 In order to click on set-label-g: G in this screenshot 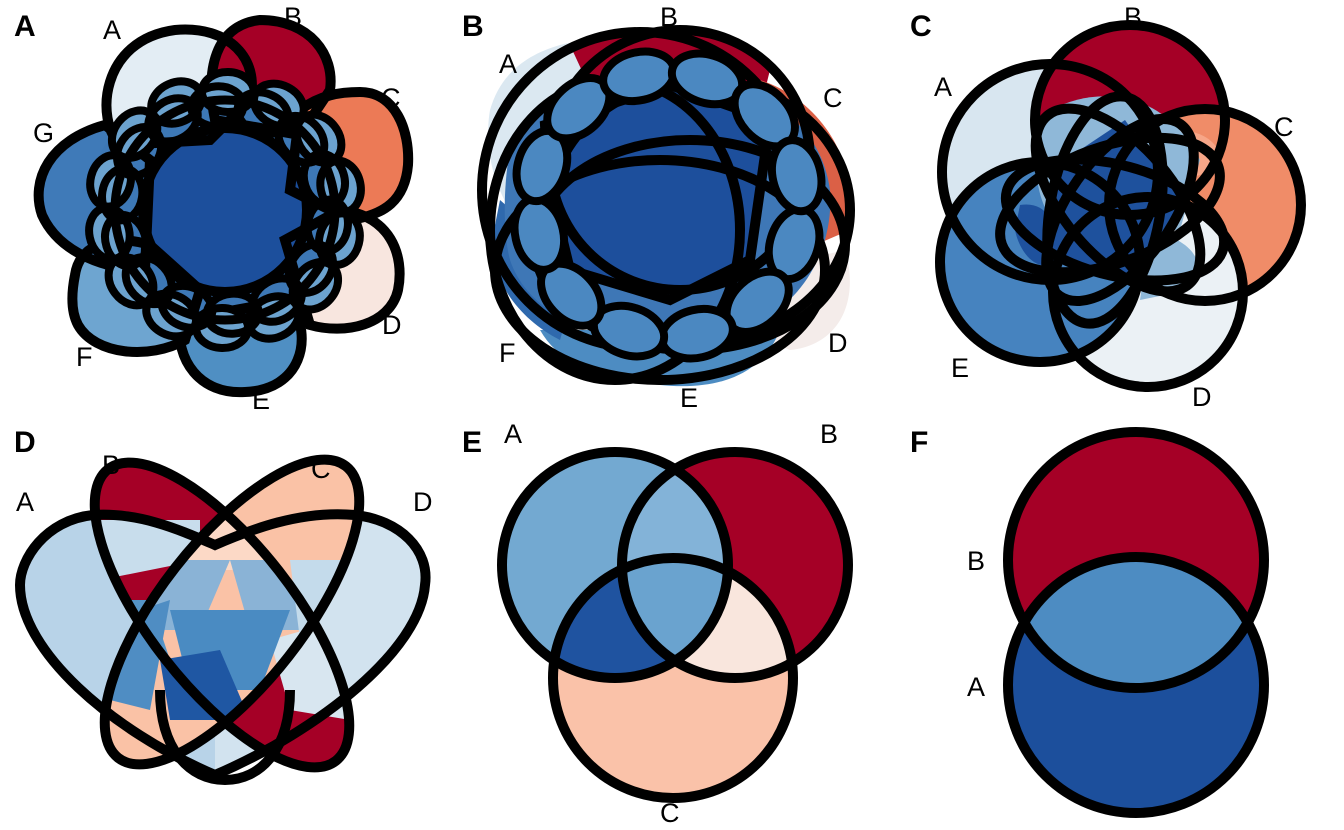, I will do `click(43, 133)`.